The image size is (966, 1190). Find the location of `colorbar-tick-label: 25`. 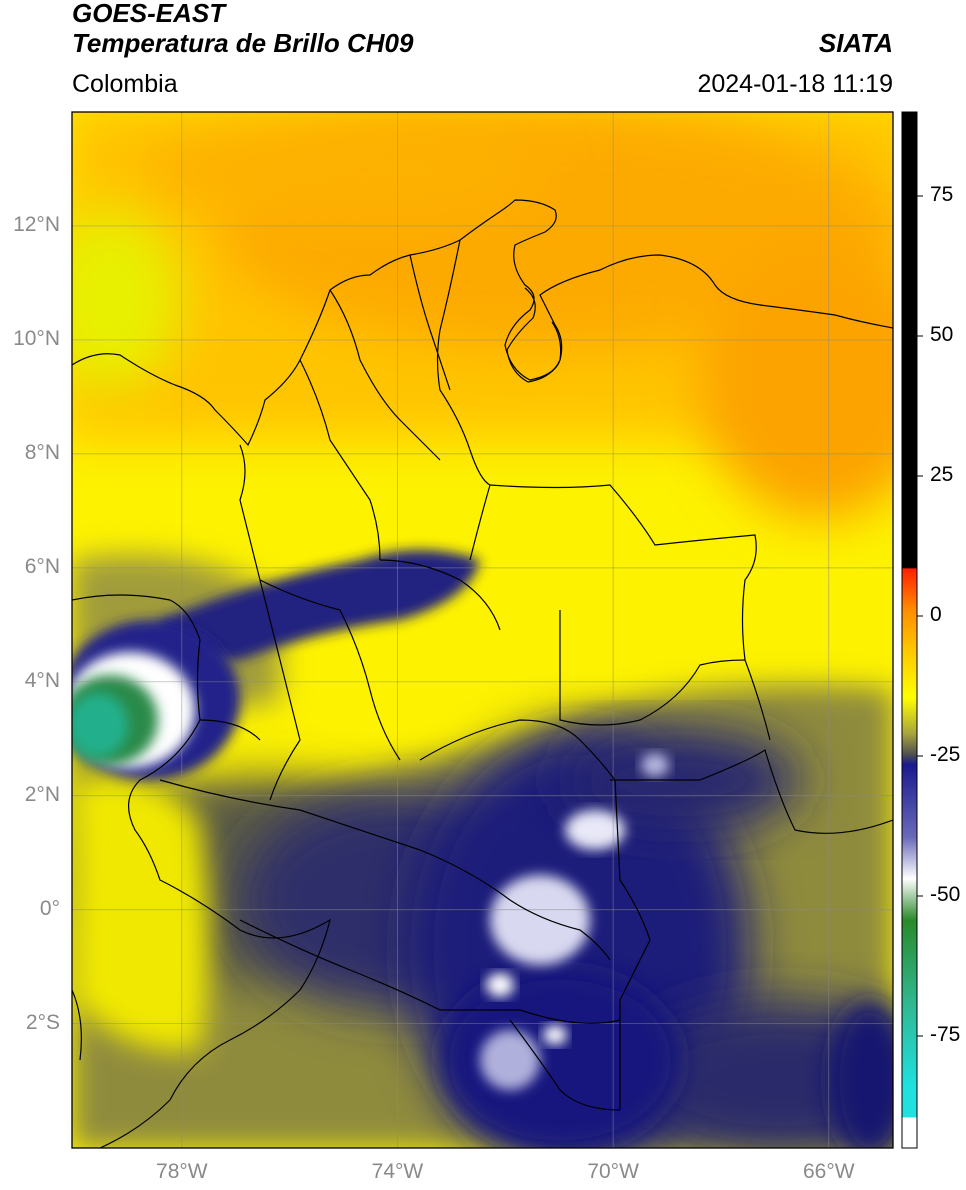

colorbar-tick-label: 25 is located at coordinates (942, 474).